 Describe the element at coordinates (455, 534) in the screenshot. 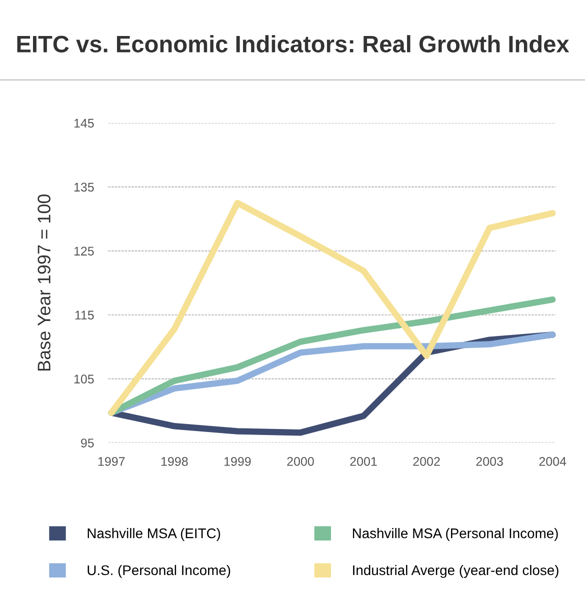

I see `legend-label: Nashville MSA (Personal Income)` at that location.